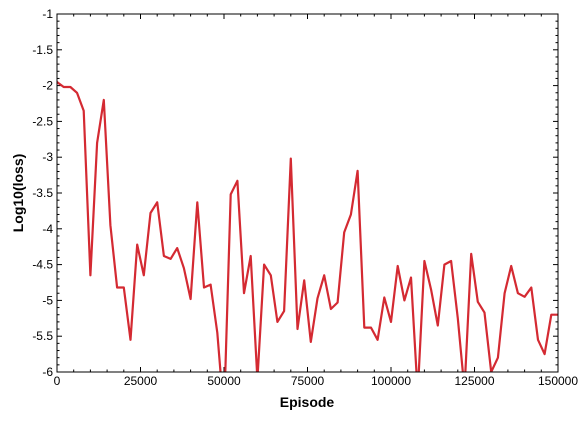 This screenshot has height=421, width=588. Describe the element at coordinates (224, 381) in the screenshot. I see `x-tick-label: 50000` at that location.